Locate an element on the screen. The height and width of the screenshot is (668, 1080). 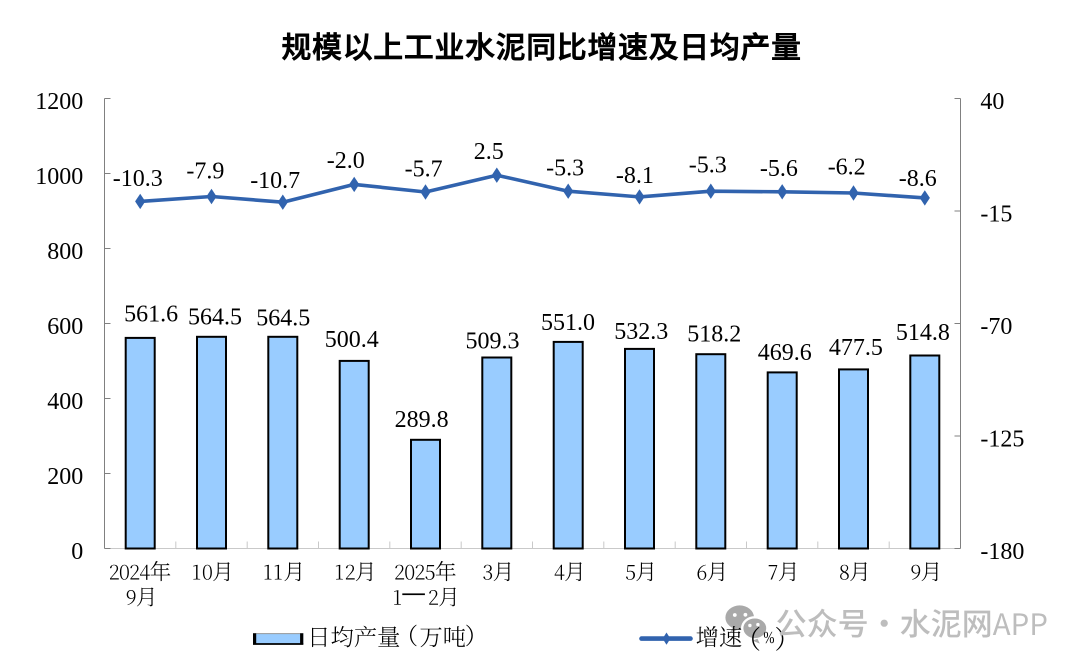
svg-text: -7.9 is located at coordinates (205, 172).